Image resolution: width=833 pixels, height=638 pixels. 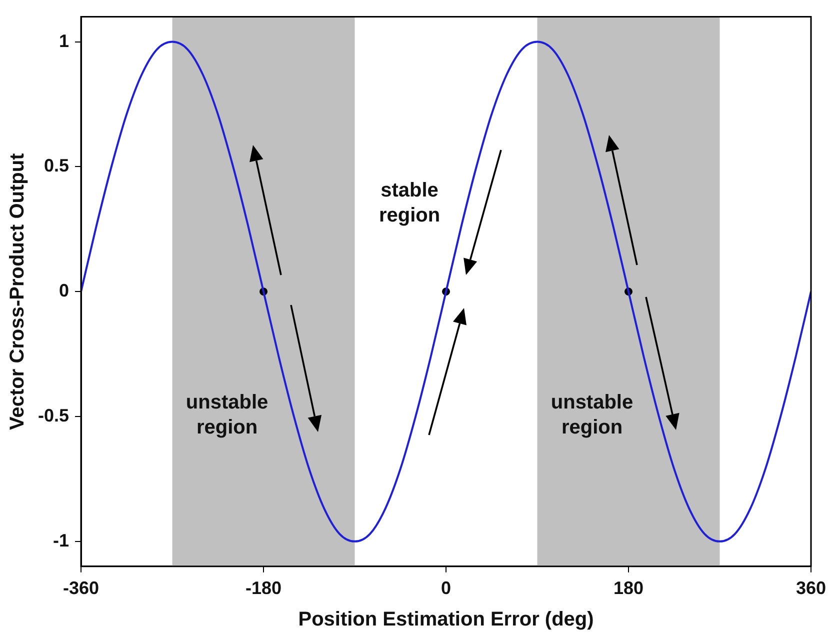 What do you see at coordinates (54, 415) in the screenshot?
I see `y-tick-label: -0.5` at bounding box center [54, 415].